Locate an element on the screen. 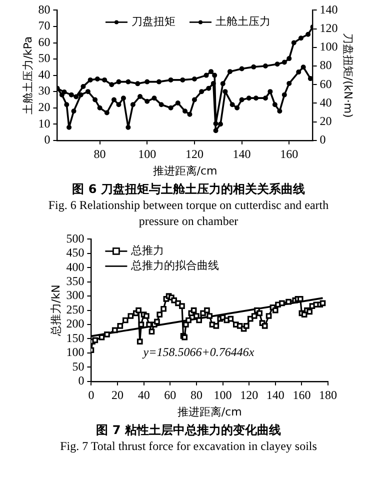 This screenshot has width=377, height=492. x-tick-label: 160 is located at coordinates (301, 395).